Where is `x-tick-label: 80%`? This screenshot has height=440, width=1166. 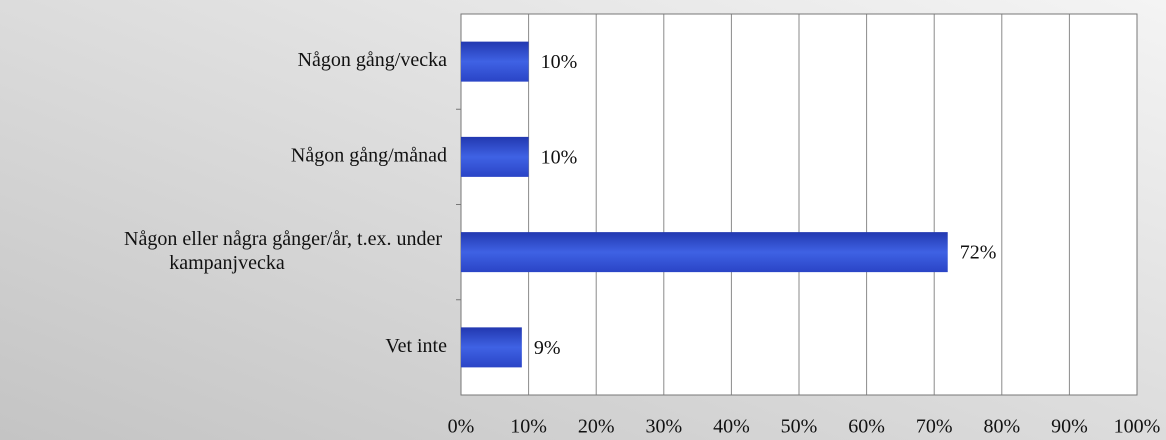 x-tick-label: 80% is located at coordinates (1001, 427).